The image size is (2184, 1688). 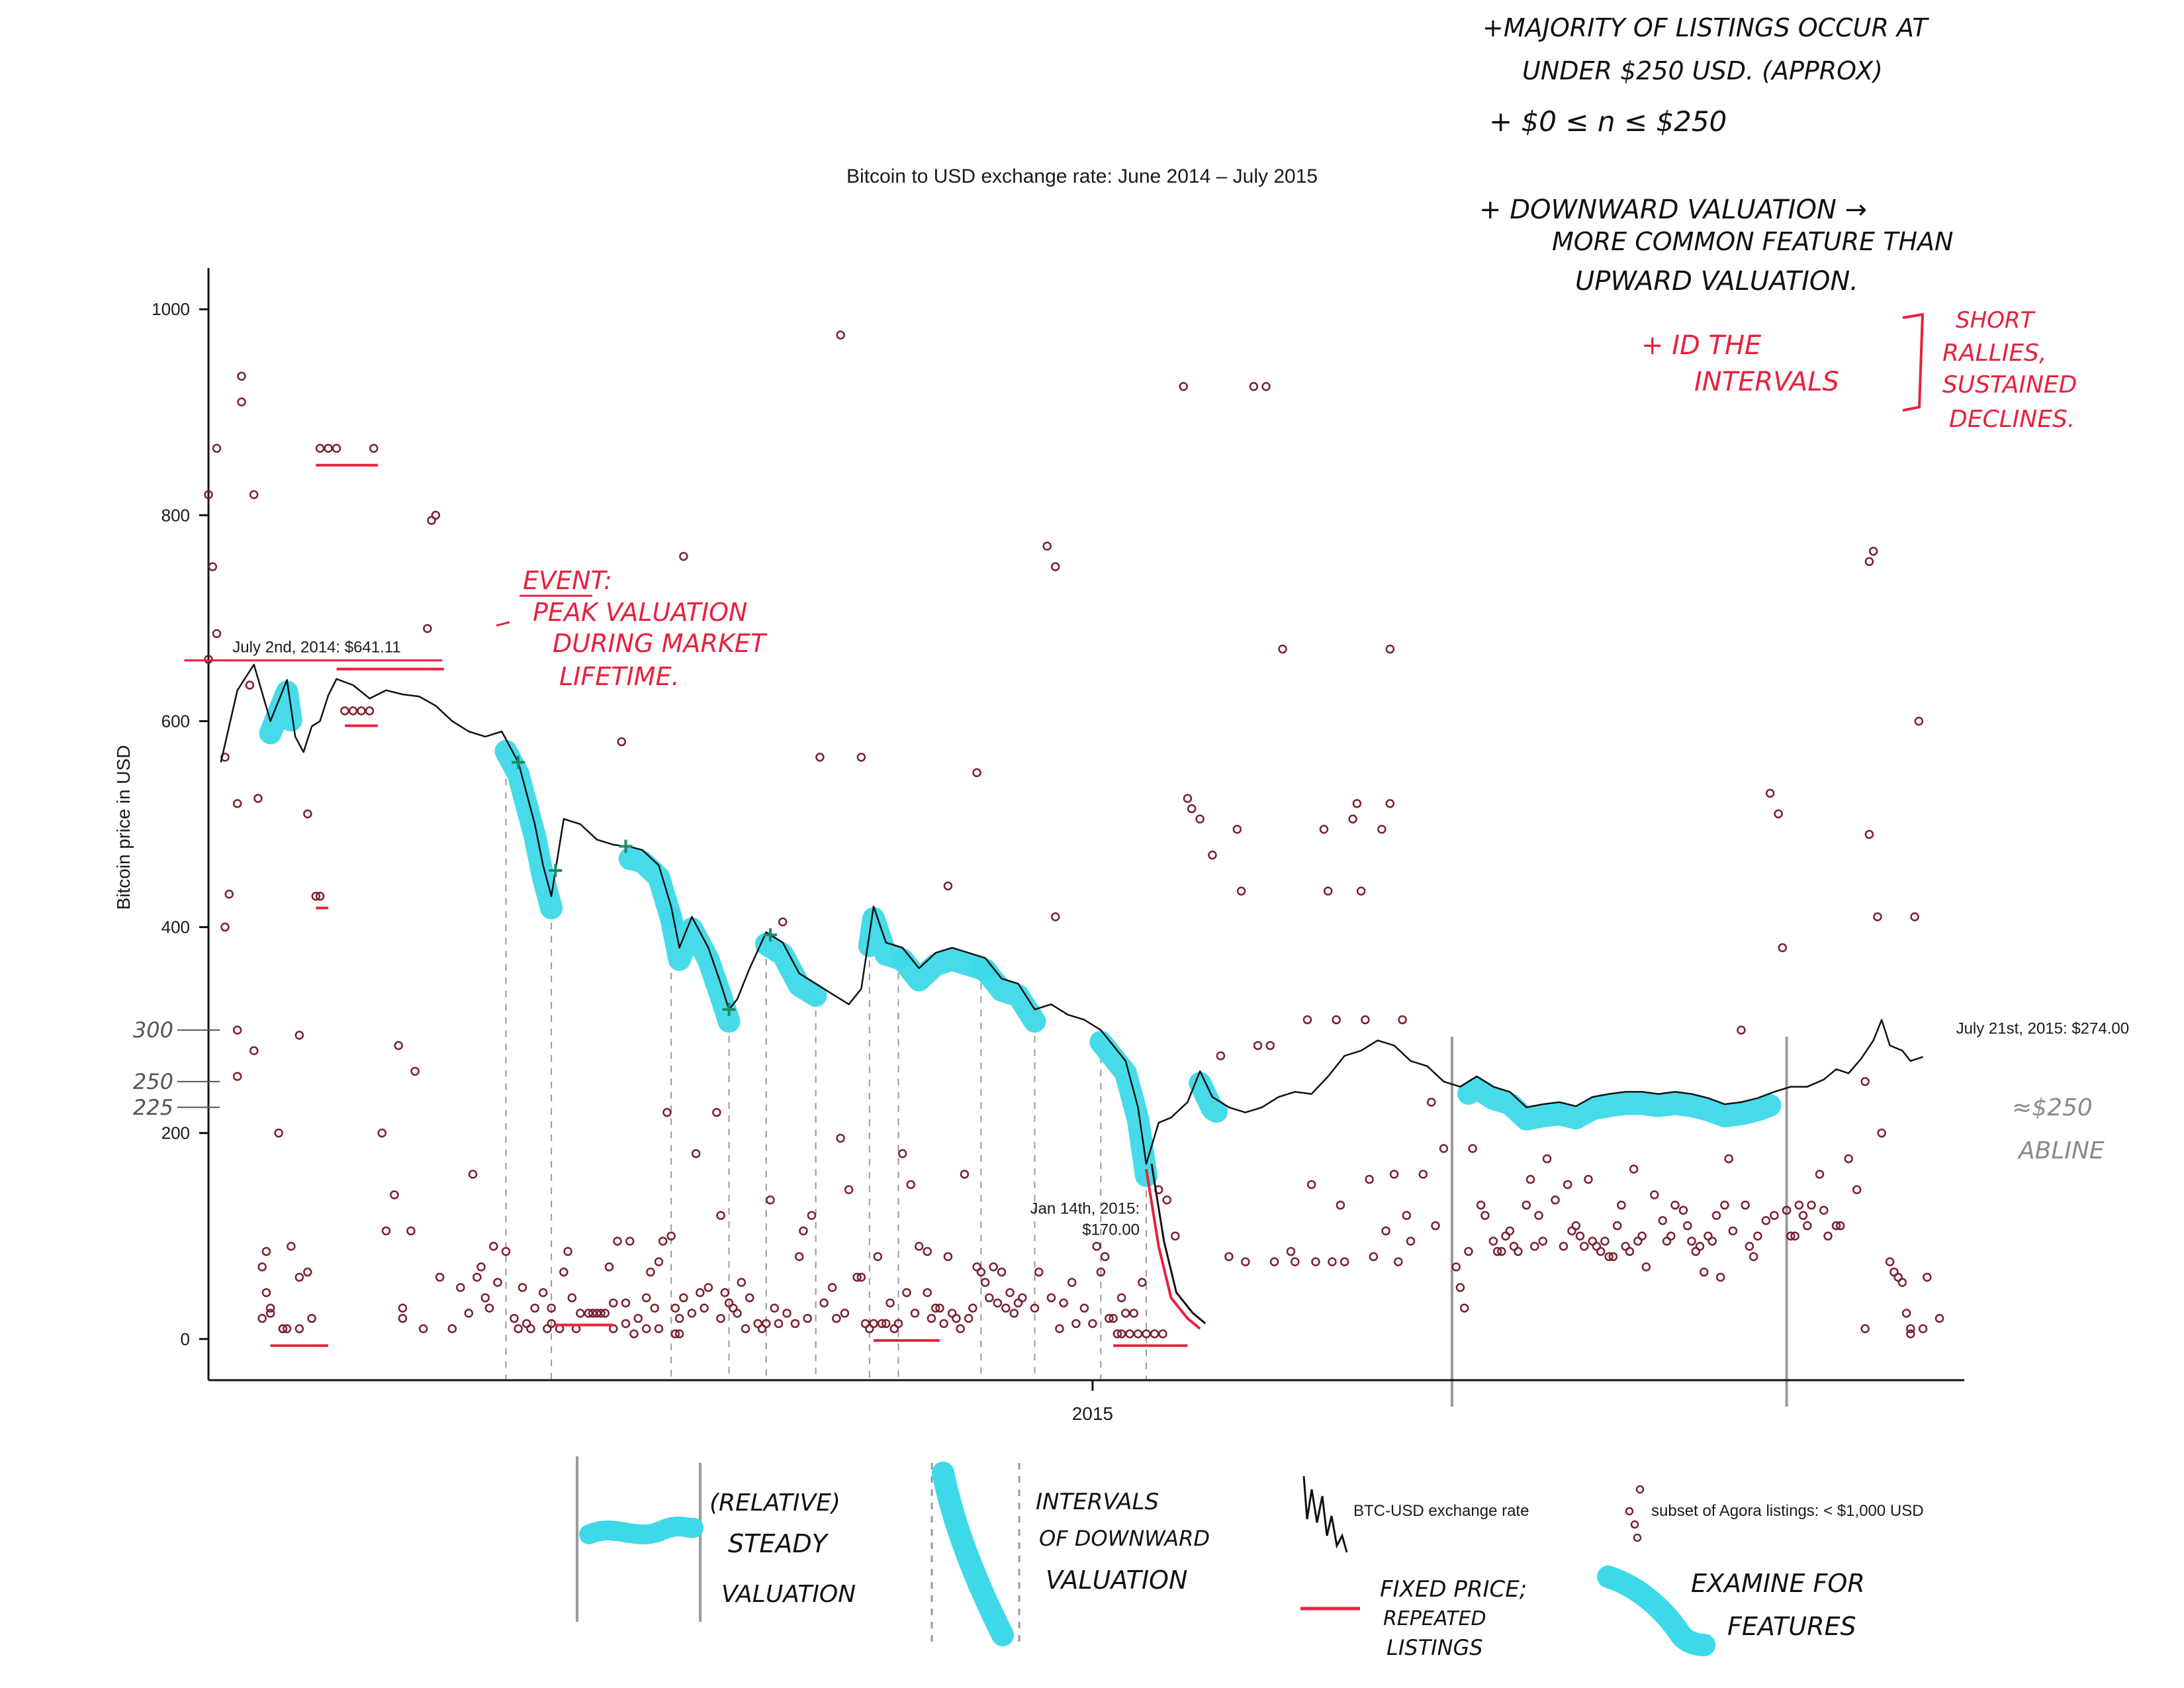 What do you see at coordinates (2012, 419) in the screenshot?
I see `note-rallies-4: DECLINES.` at bounding box center [2012, 419].